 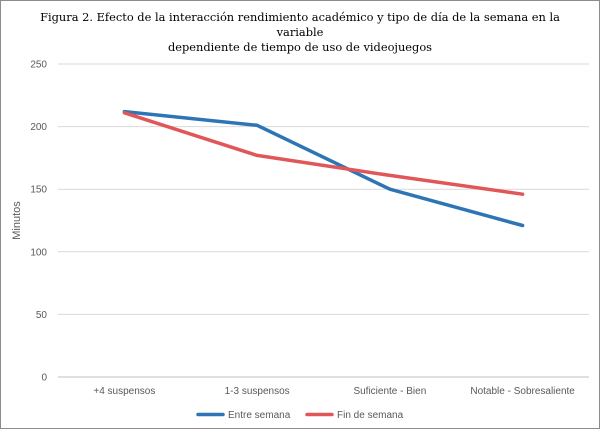 What do you see at coordinates (300, 415) in the screenshot?
I see `legend: Entre semana Fin de semana` at bounding box center [300, 415].